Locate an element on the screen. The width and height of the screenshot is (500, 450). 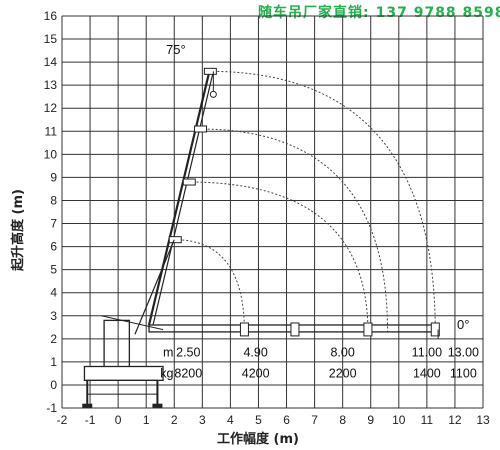
y-tick-label: 5 is located at coordinates (53, 270).